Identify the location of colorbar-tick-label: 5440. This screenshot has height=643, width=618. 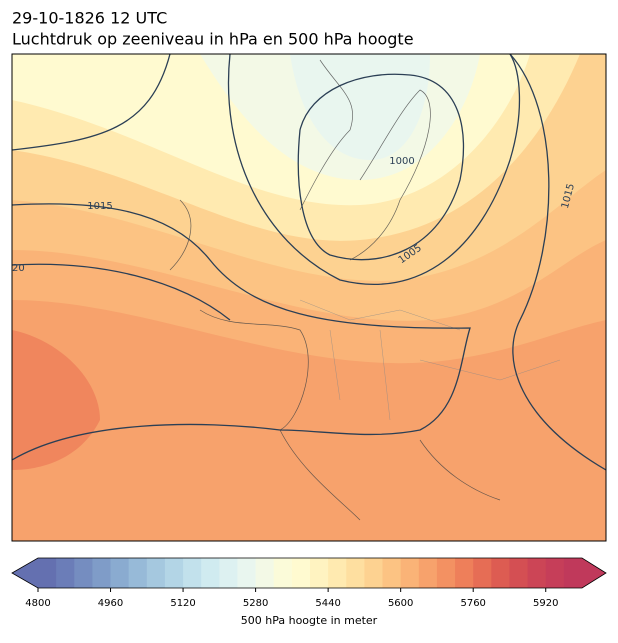
(327, 603).